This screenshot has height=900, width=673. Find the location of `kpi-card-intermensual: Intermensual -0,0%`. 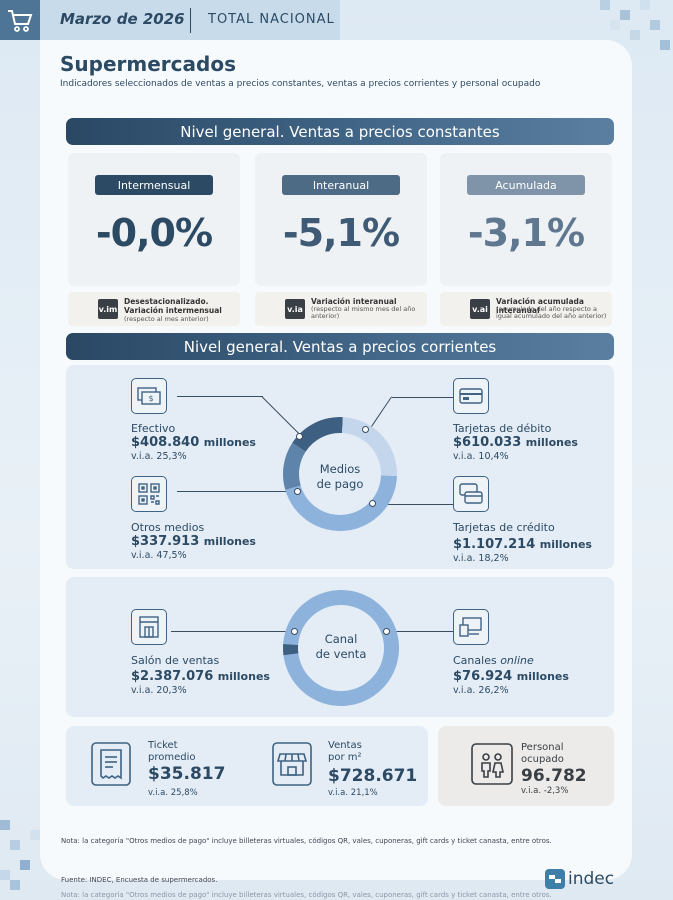

kpi-card-intermensual: Intermensual -0,0% is located at coordinates (154, 219).